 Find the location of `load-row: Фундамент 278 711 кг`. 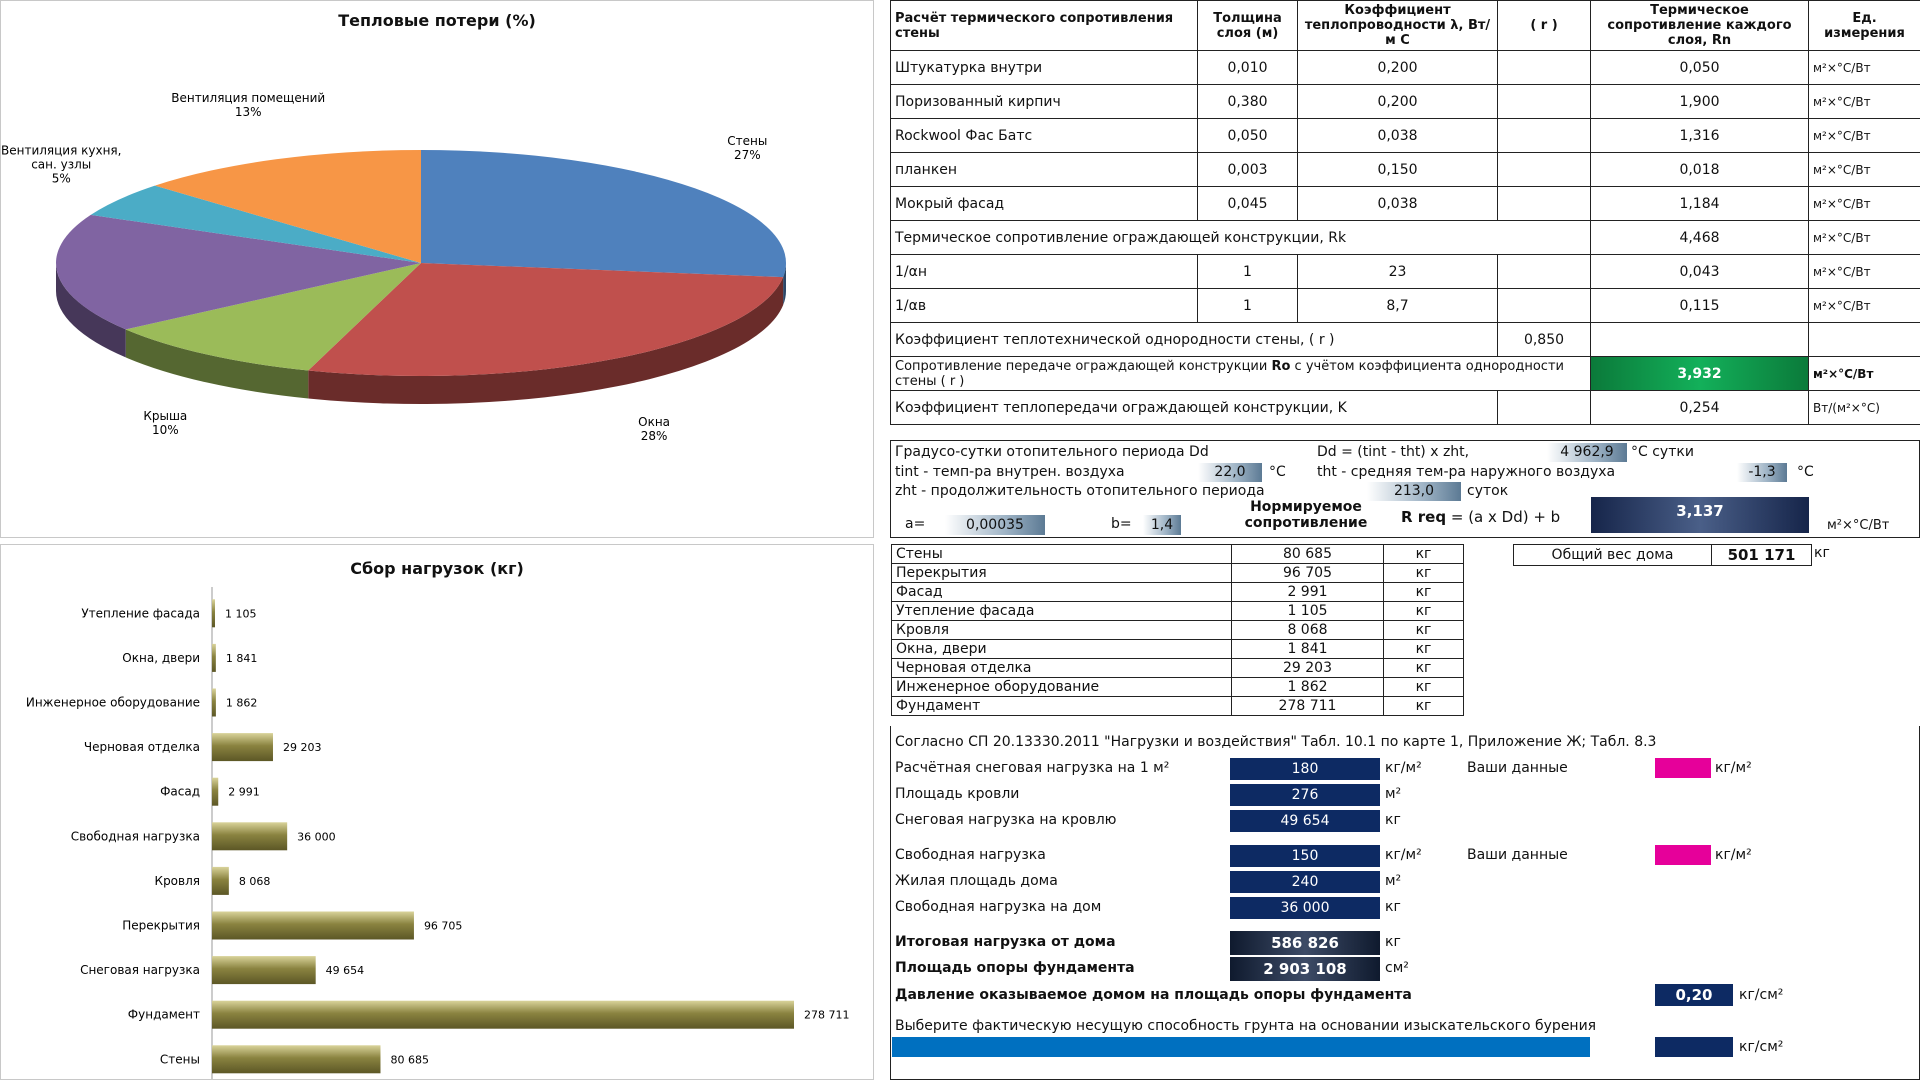

load-row: Фундамент 278 711 кг is located at coordinates (1177, 706).